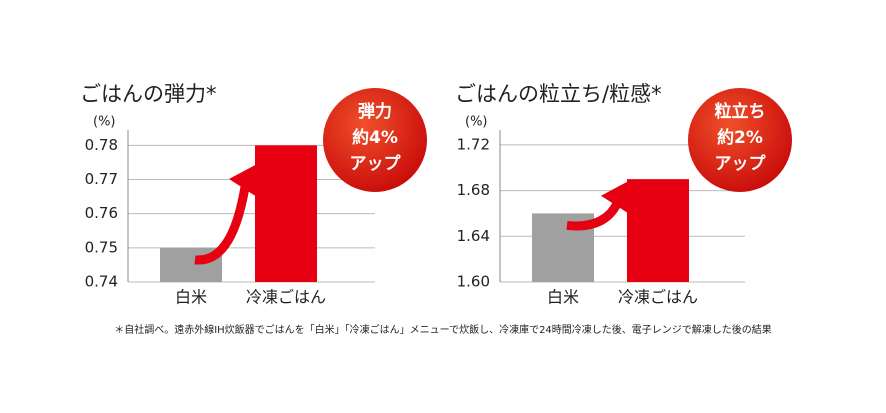  Describe the element at coordinates (473, 190) in the screenshot. I see `y-tick-label: 1.68` at that location.